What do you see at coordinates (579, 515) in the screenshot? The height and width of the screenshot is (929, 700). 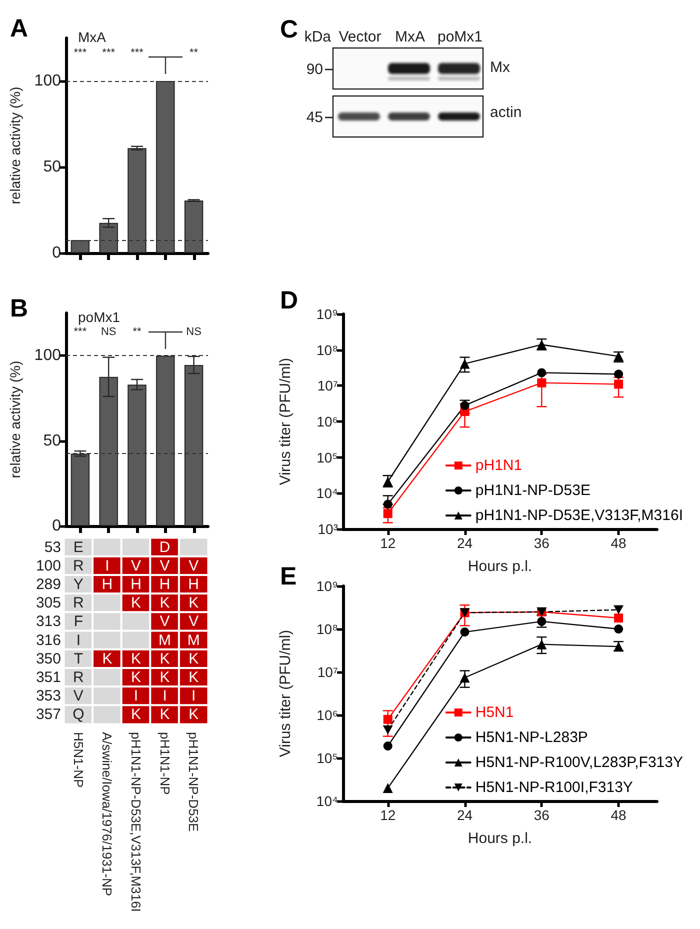 I see `legend-label: pH1N1-NP-D53E,V313F,M316I` at bounding box center [579, 515].